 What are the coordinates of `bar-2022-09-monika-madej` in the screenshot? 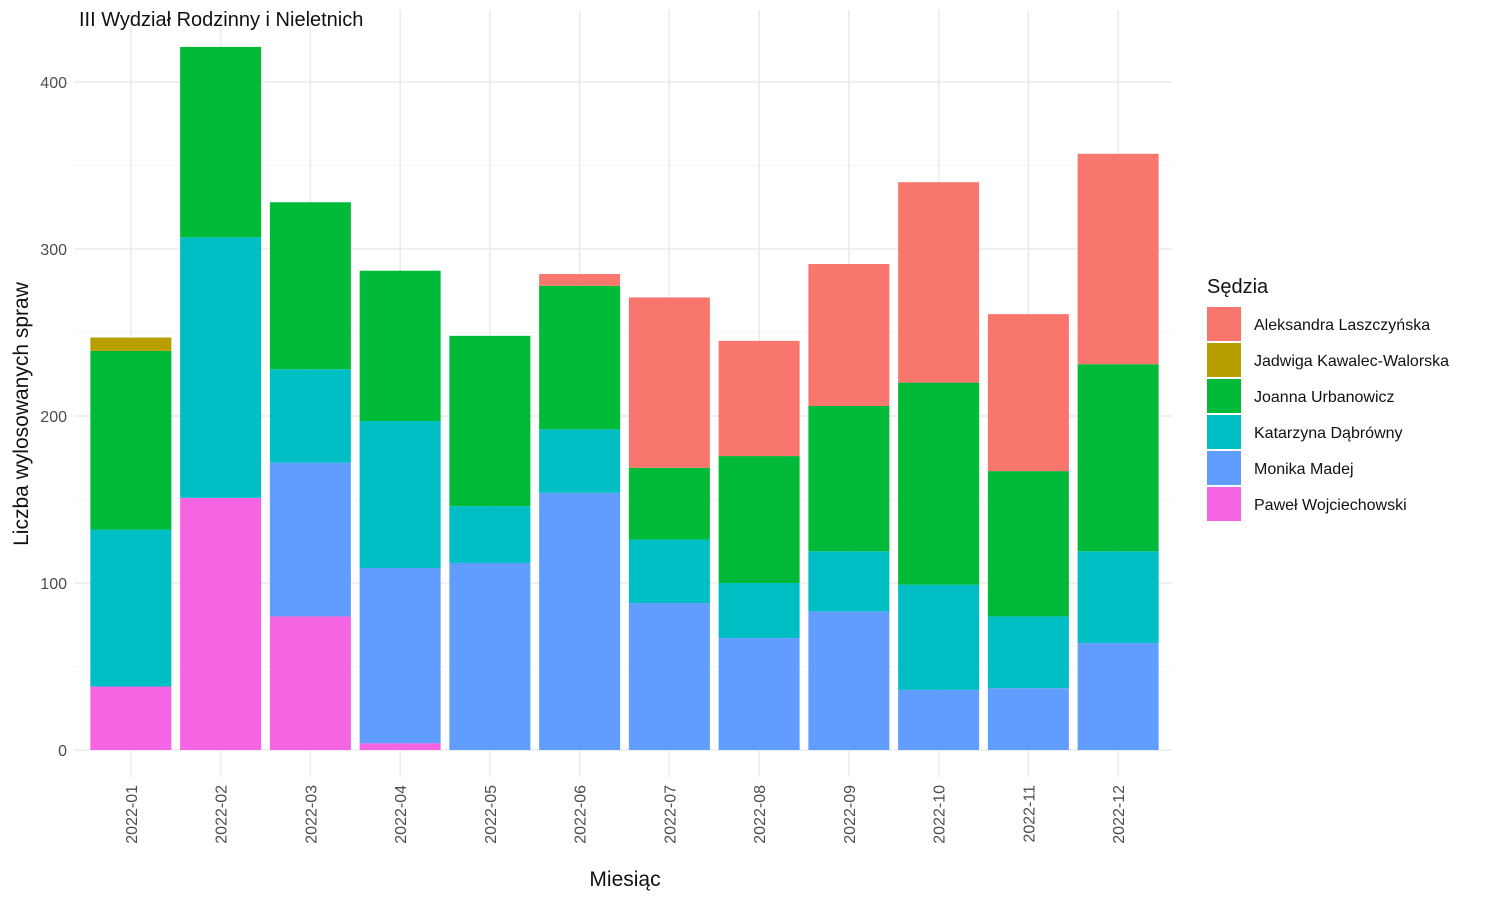 It's located at (849, 680).